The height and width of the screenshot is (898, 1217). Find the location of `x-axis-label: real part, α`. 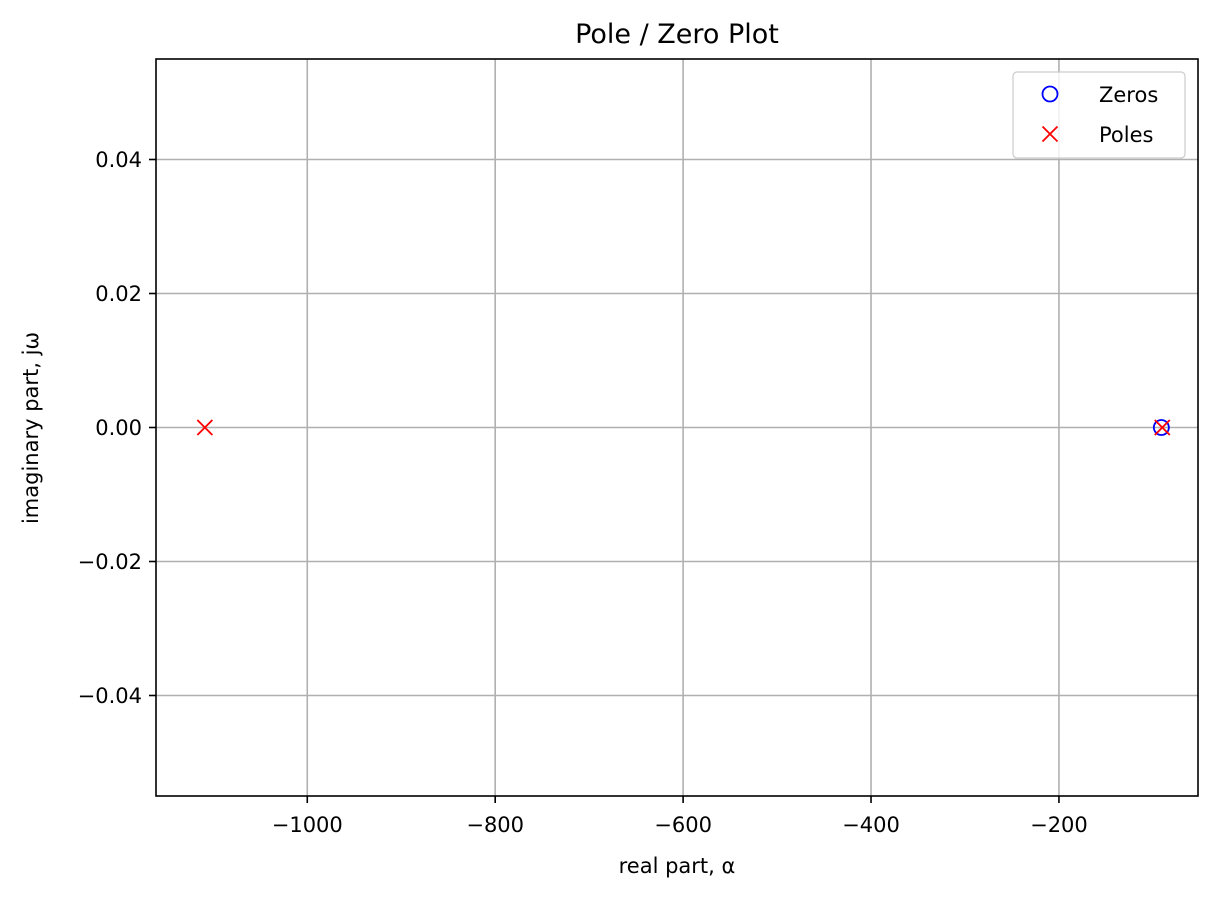

x-axis-label: real part, α is located at coordinates (677, 866).